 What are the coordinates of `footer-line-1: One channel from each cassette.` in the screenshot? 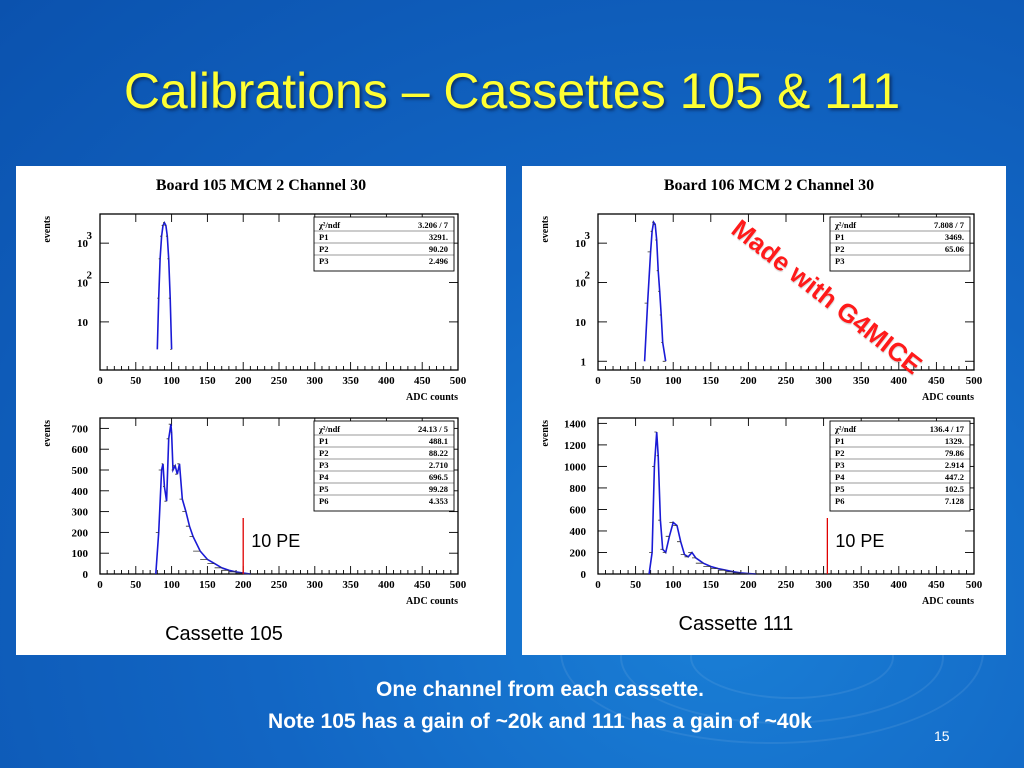 It's located at (540, 689).